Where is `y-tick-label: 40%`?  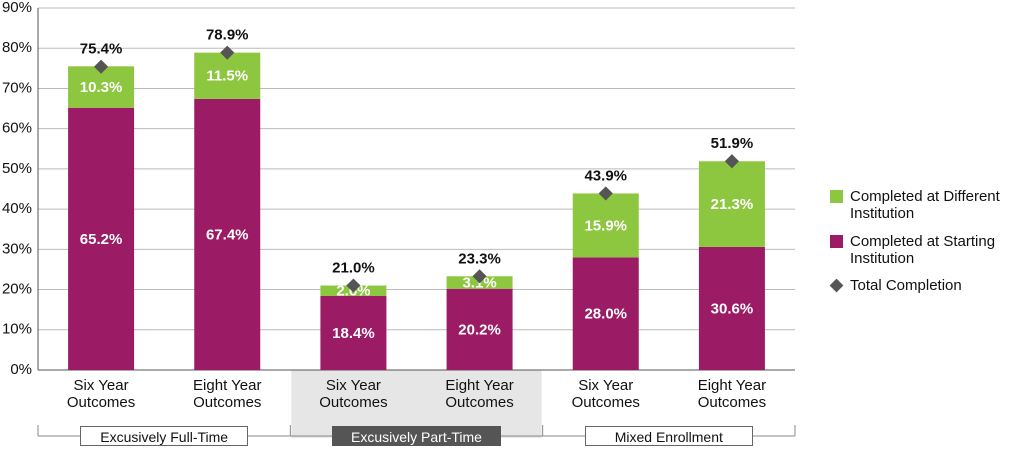 y-tick-label: 40% is located at coordinates (17, 208).